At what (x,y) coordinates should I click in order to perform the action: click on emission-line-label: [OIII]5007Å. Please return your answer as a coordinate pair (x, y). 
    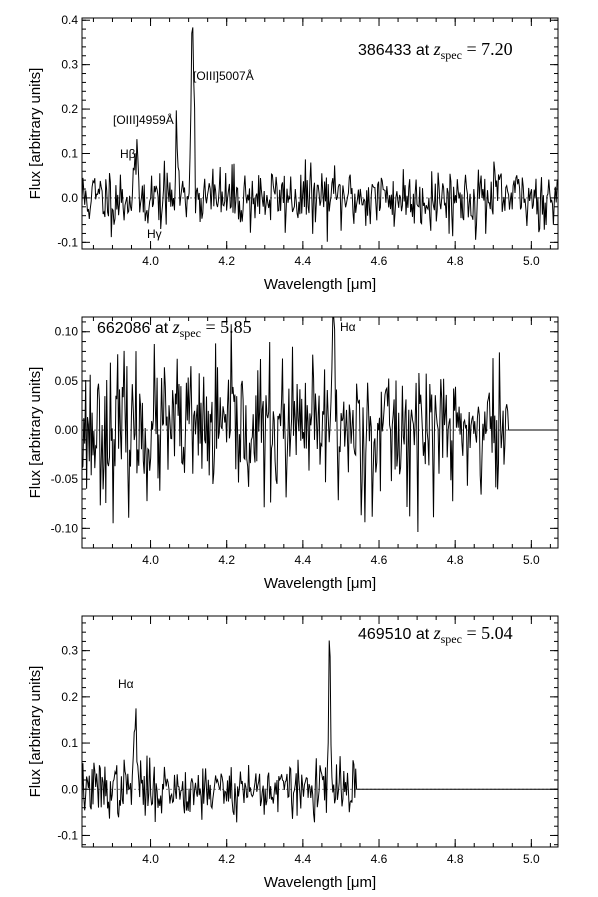
    Looking at the image, I should click on (223, 75).